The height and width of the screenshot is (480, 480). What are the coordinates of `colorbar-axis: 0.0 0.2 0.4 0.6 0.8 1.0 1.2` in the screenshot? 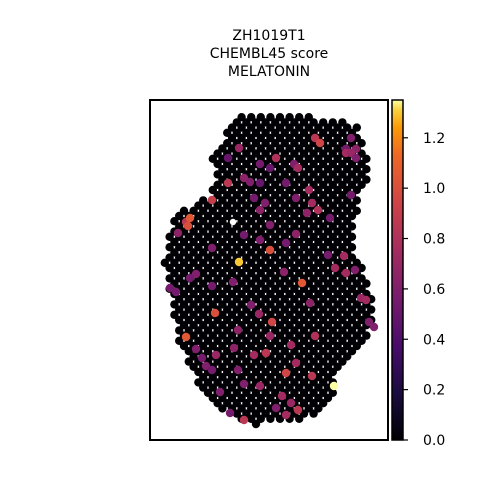 It's located at (424, 290).